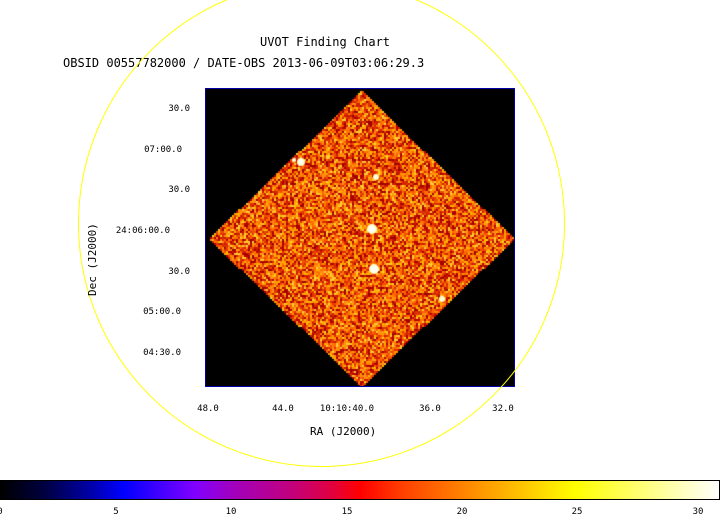 The image size is (722, 521). Describe the element at coordinates (577, 512) in the screenshot. I see `colorbar-tick: 25` at that location.